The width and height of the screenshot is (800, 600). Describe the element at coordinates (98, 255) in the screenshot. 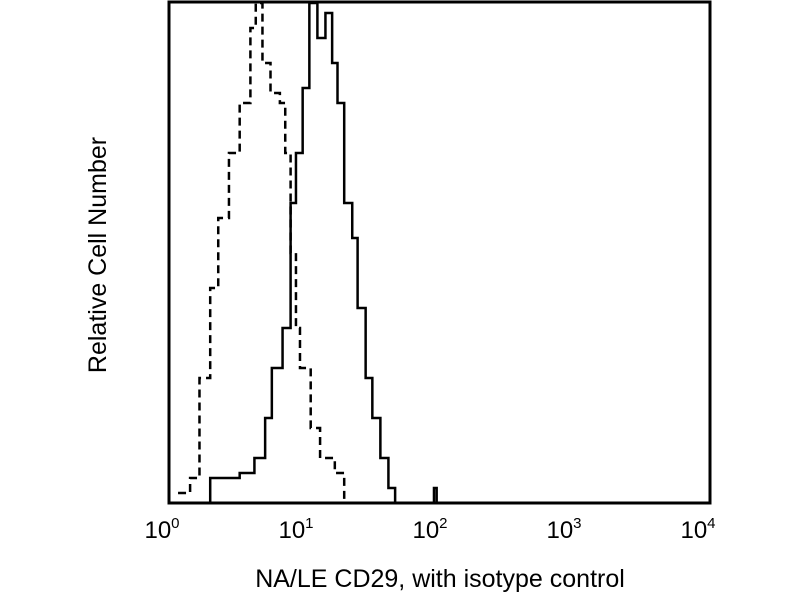

I see `y-axis-label: Relative Cell Number` at that location.